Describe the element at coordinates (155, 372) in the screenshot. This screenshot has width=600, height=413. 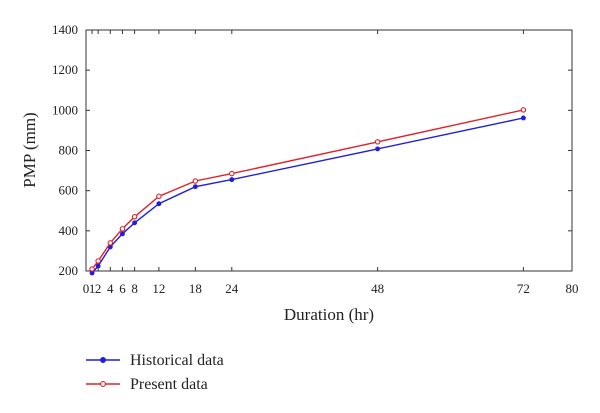
I see `legend: Historical data Present data` at that location.